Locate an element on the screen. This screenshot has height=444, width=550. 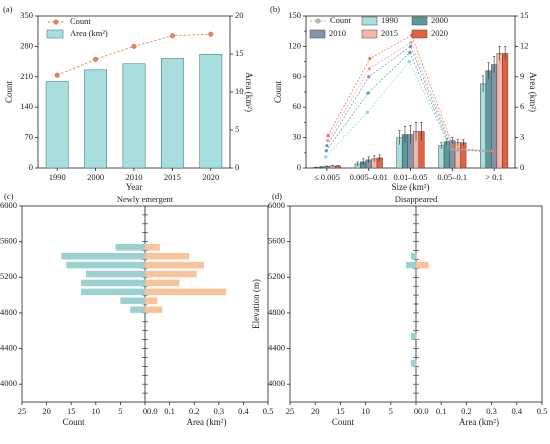
panel-b-y2tick-label: 6 is located at coordinates (522, 106).